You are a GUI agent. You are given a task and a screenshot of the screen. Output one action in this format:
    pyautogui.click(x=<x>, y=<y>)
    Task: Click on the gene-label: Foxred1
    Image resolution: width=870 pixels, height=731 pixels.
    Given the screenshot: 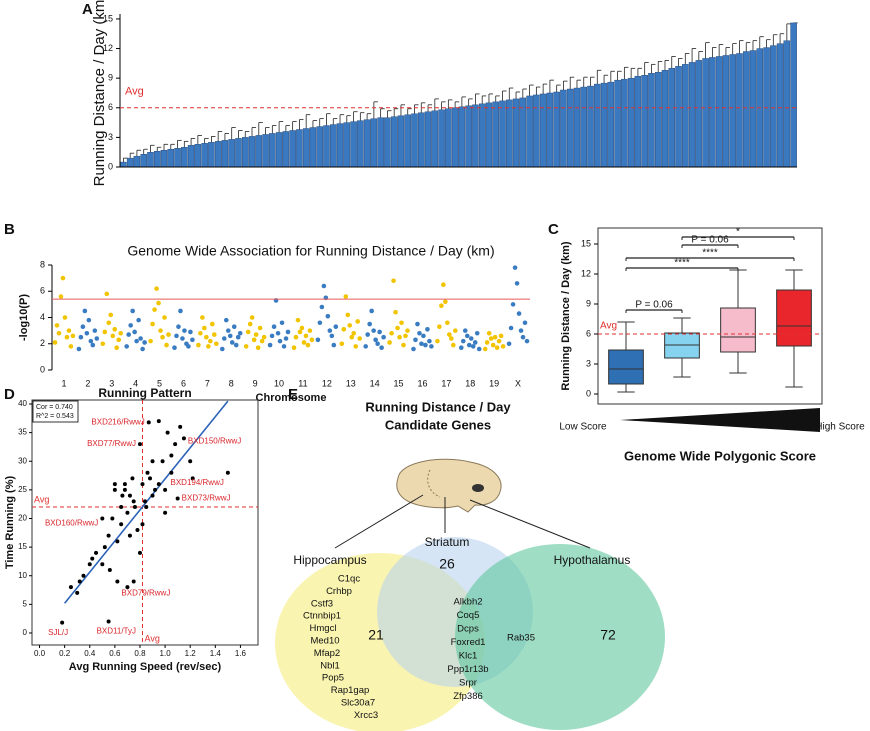 What is the action you would take?
    pyautogui.click(x=468, y=642)
    